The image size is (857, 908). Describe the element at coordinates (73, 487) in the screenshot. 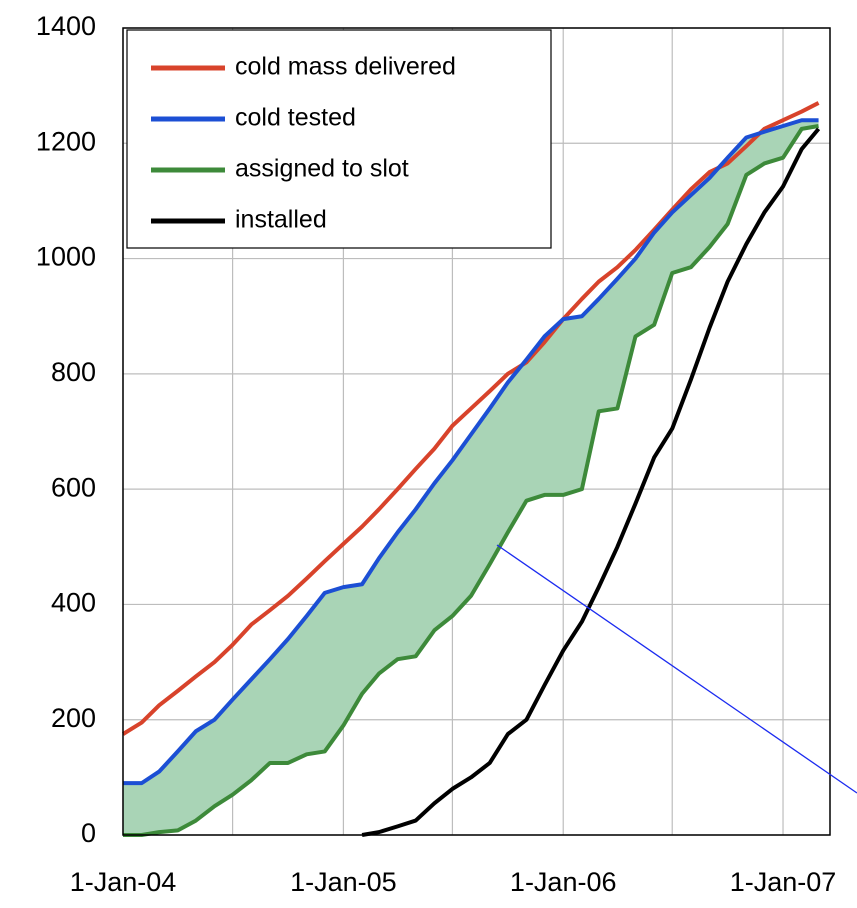

I see `y-tick-label: 600` at that location.